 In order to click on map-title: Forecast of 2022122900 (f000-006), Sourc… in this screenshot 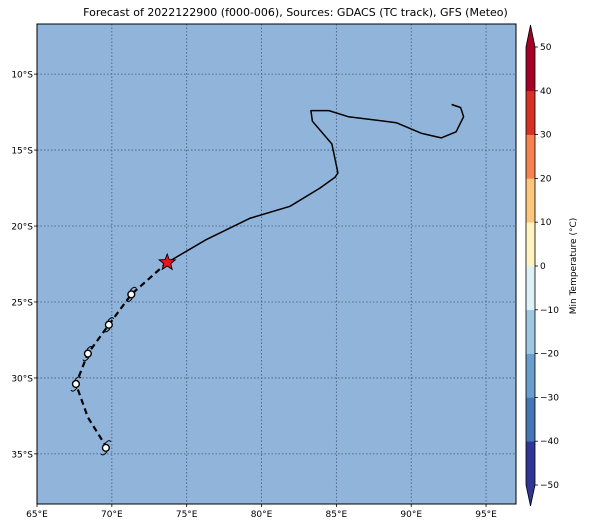, I will do `click(295, 12)`.